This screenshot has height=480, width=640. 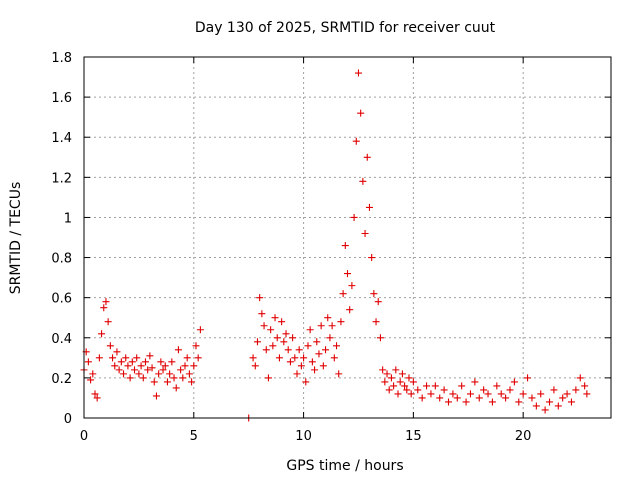 I want to click on x-tick-label: 5, so click(x=194, y=436).